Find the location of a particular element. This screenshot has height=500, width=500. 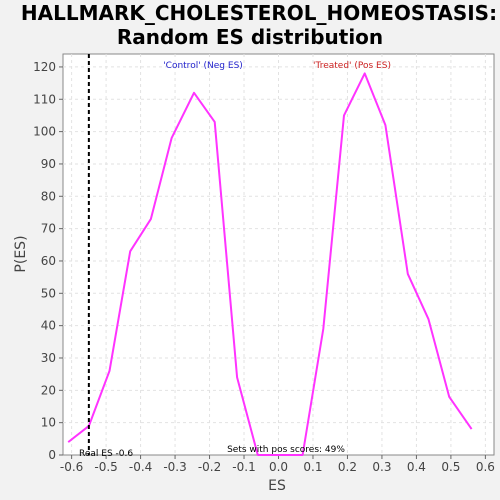

x-tick-label: -0.4 is located at coordinates (140, 467).